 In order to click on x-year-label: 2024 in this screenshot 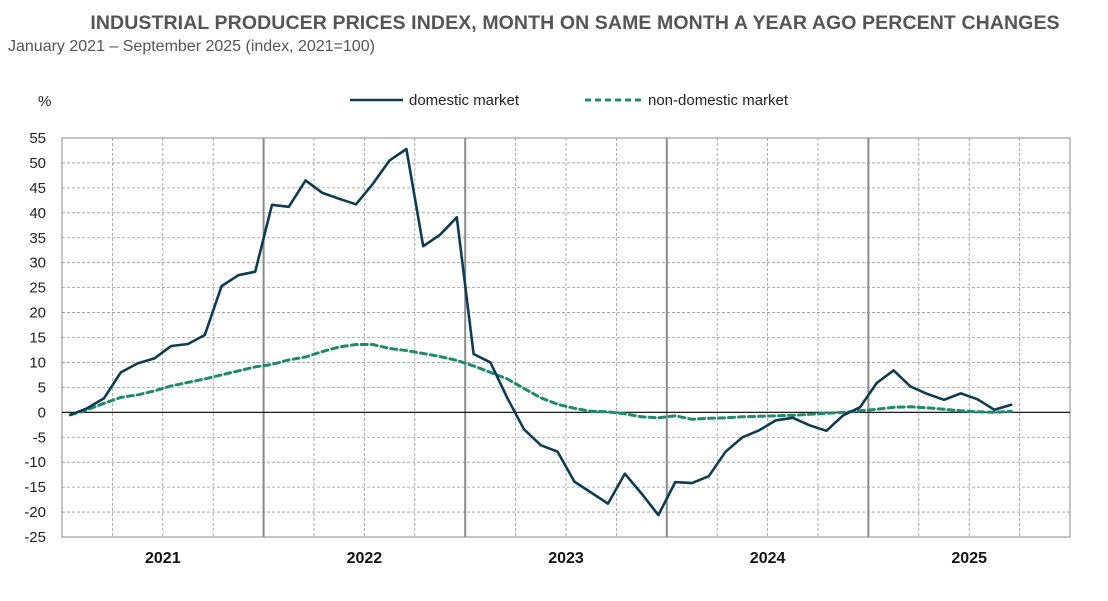, I will do `click(768, 558)`.